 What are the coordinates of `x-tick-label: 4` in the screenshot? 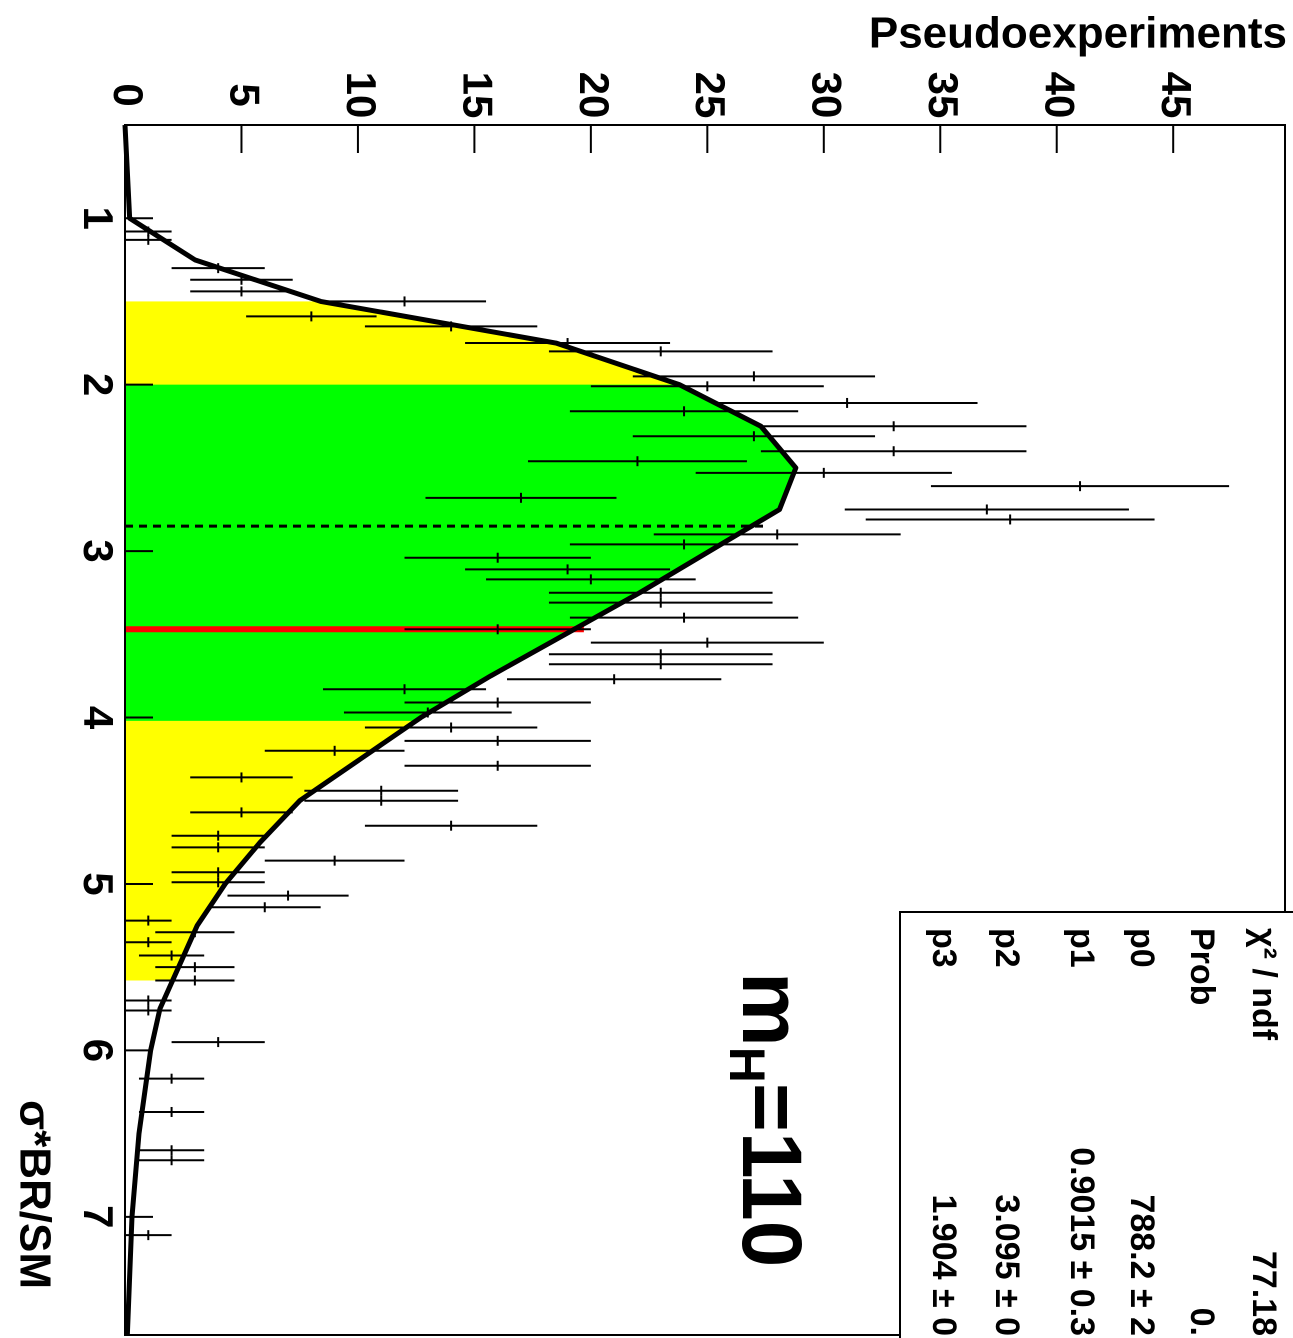 It's located at (98, 718).